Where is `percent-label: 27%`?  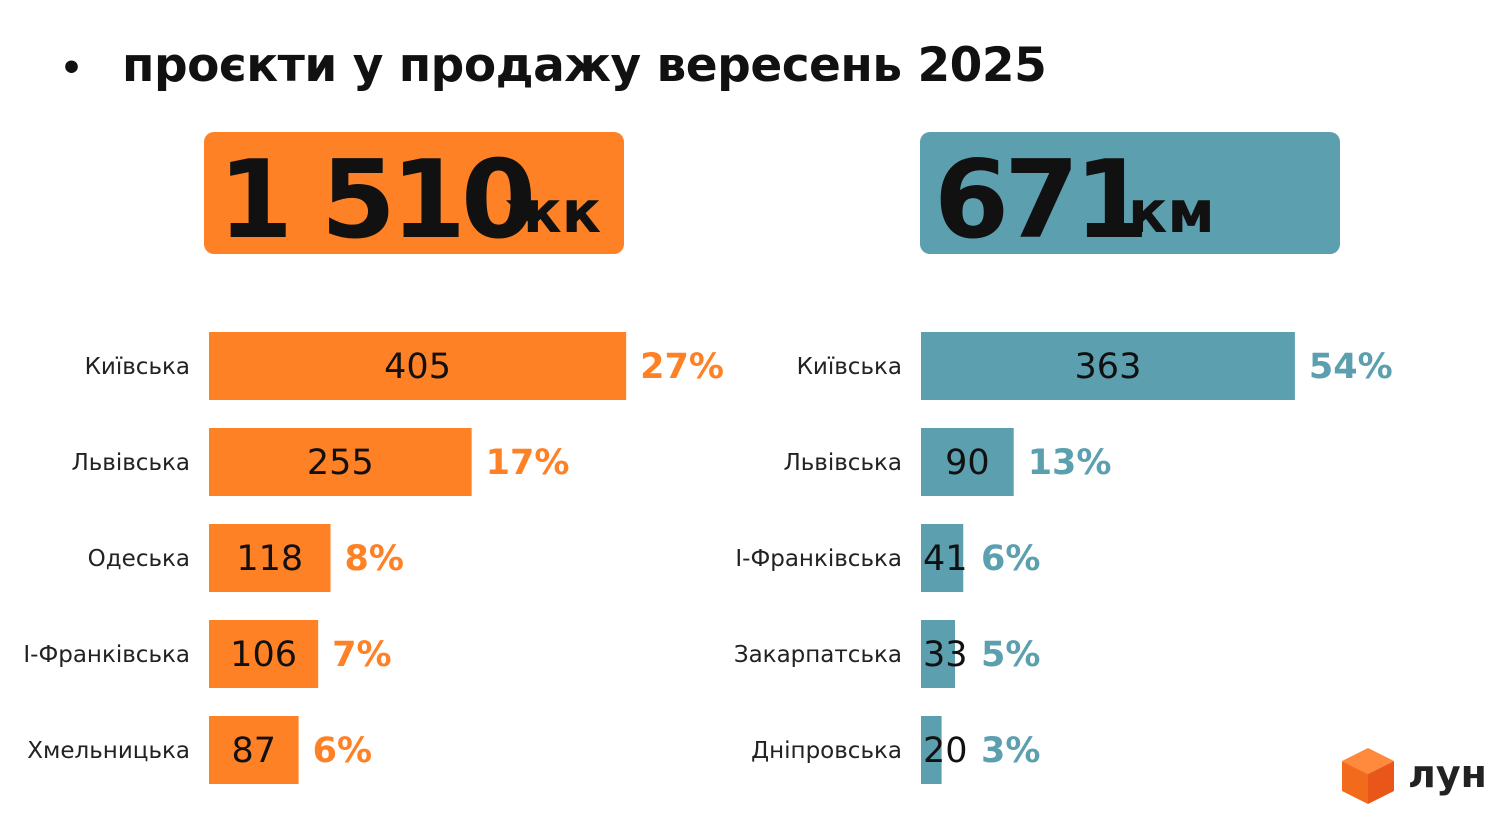 percent-label: 27% is located at coordinates (682, 367).